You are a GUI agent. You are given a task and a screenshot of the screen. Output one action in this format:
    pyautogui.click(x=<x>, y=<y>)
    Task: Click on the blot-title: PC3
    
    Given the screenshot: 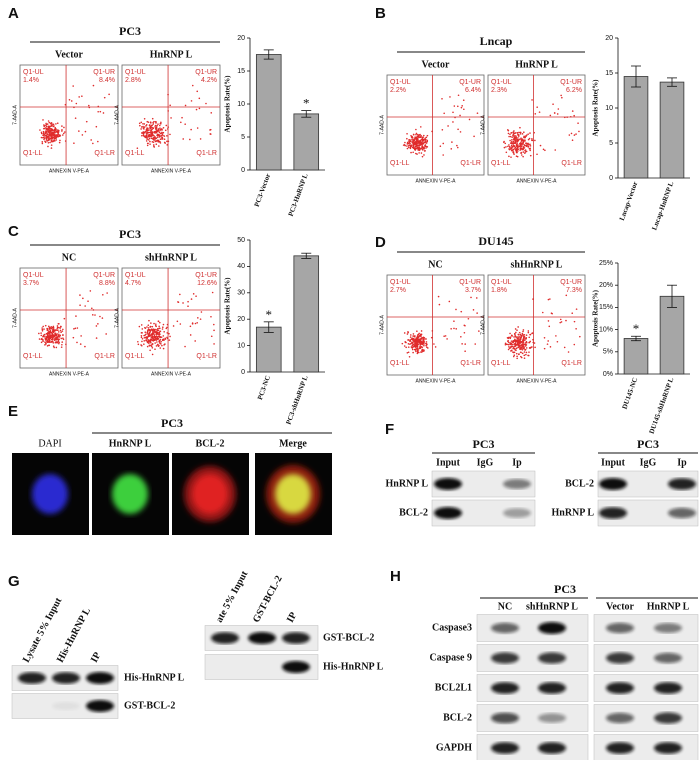 What is the action you would take?
    pyautogui.click(x=484, y=444)
    